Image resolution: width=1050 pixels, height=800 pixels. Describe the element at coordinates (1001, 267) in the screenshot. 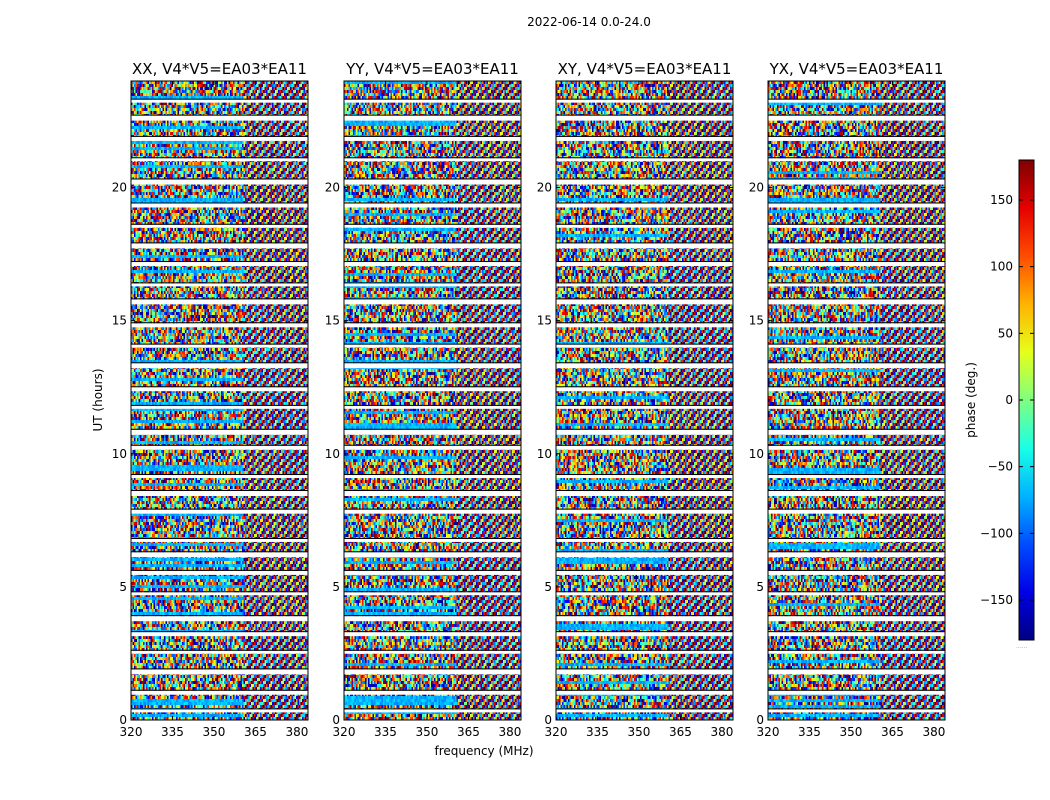

I see `colorbar-tick-label: 100` at that location.